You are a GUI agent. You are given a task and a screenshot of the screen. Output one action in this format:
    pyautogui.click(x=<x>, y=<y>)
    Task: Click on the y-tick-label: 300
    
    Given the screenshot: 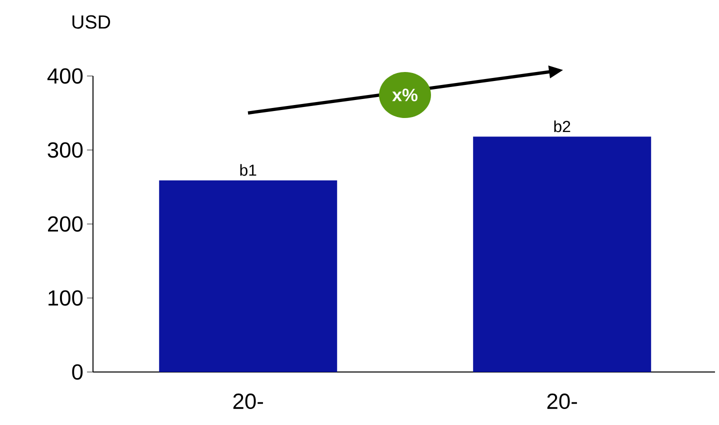 What is the action you would take?
    pyautogui.click(x=65, y=150)
    